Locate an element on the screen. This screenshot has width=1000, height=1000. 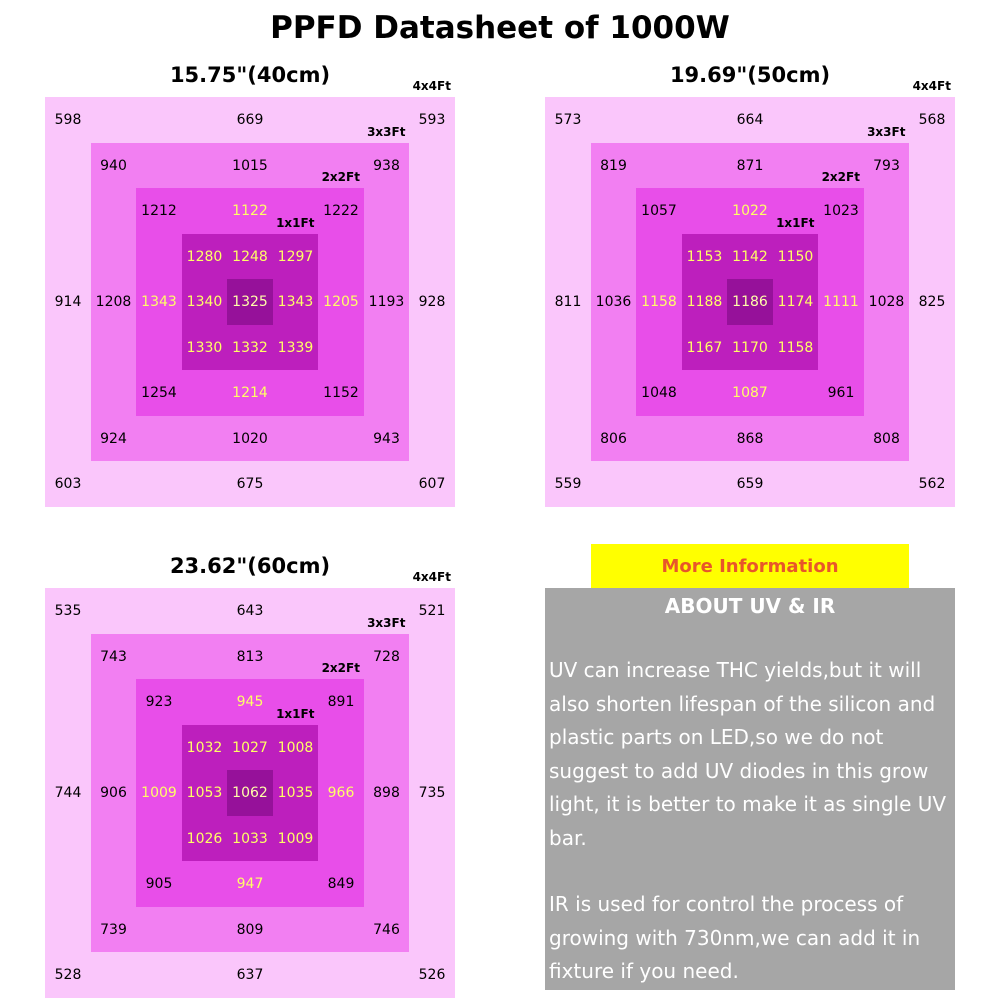
ppfd-value: 1214 is located at coordinates (250, 393).